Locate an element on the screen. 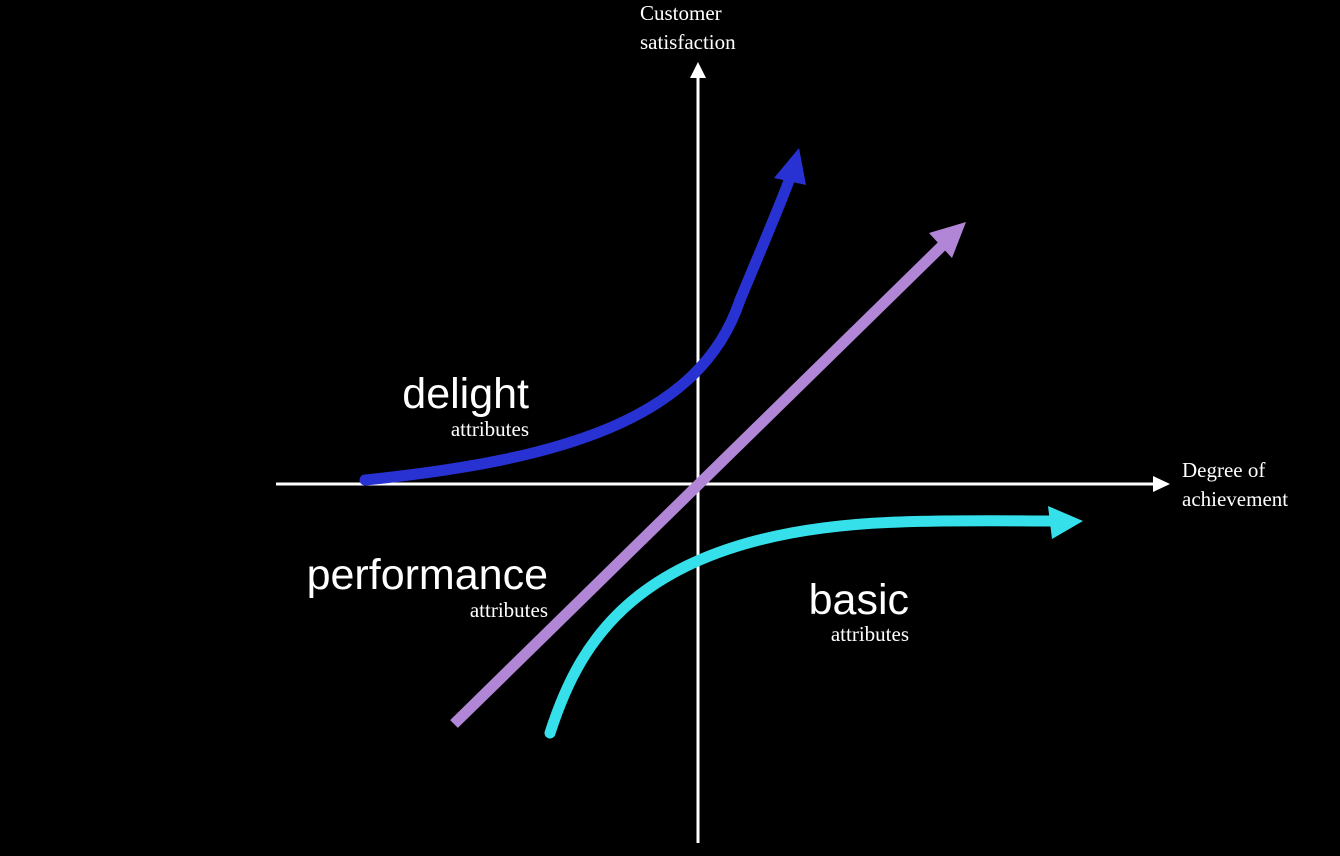 This screenshot has width=1340, height=856. basic-curve is located at coordinates (813, 622).